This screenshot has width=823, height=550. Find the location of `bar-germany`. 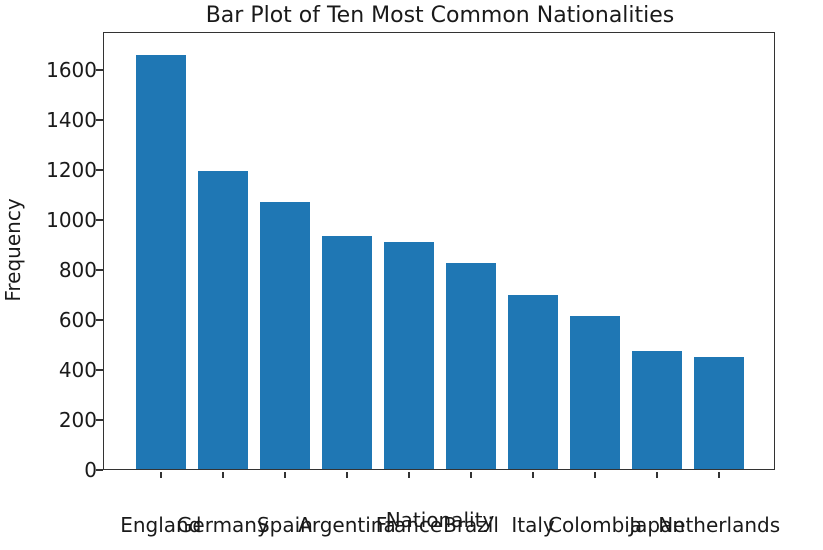

bar-germany is located at coordinates (223, 320).